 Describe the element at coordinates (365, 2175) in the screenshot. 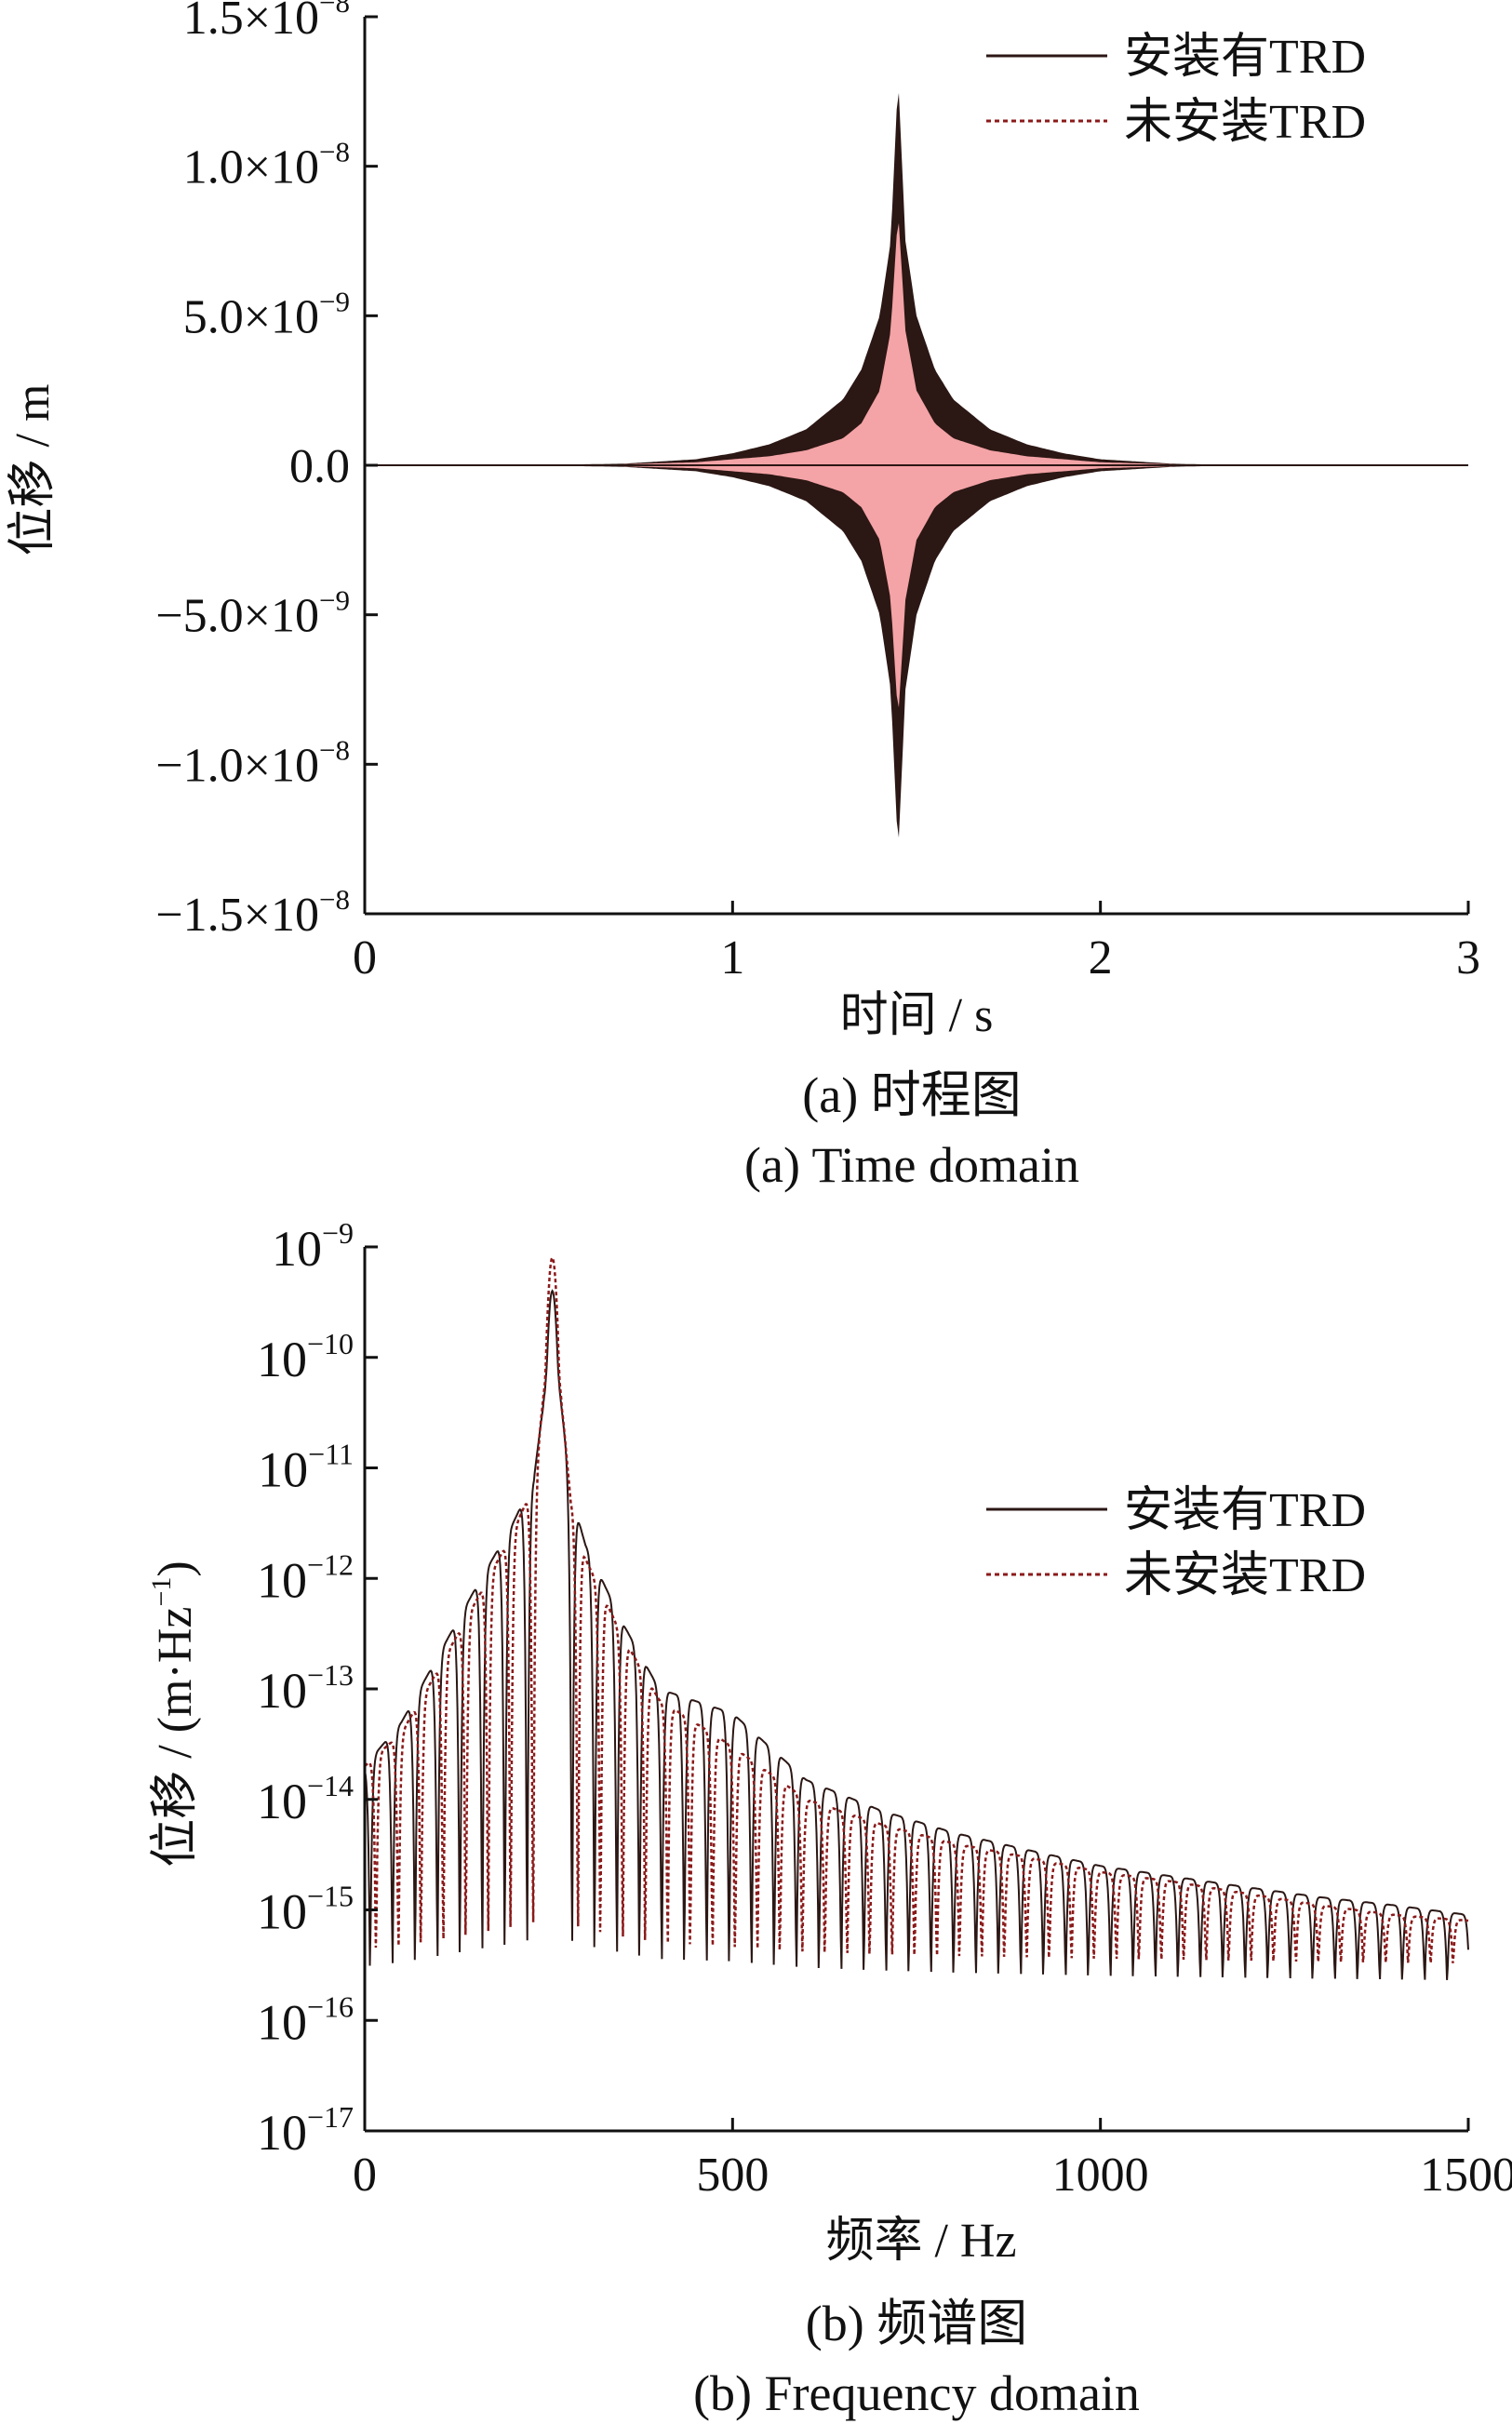

I see `x-tick-label-b: 0` at that location.